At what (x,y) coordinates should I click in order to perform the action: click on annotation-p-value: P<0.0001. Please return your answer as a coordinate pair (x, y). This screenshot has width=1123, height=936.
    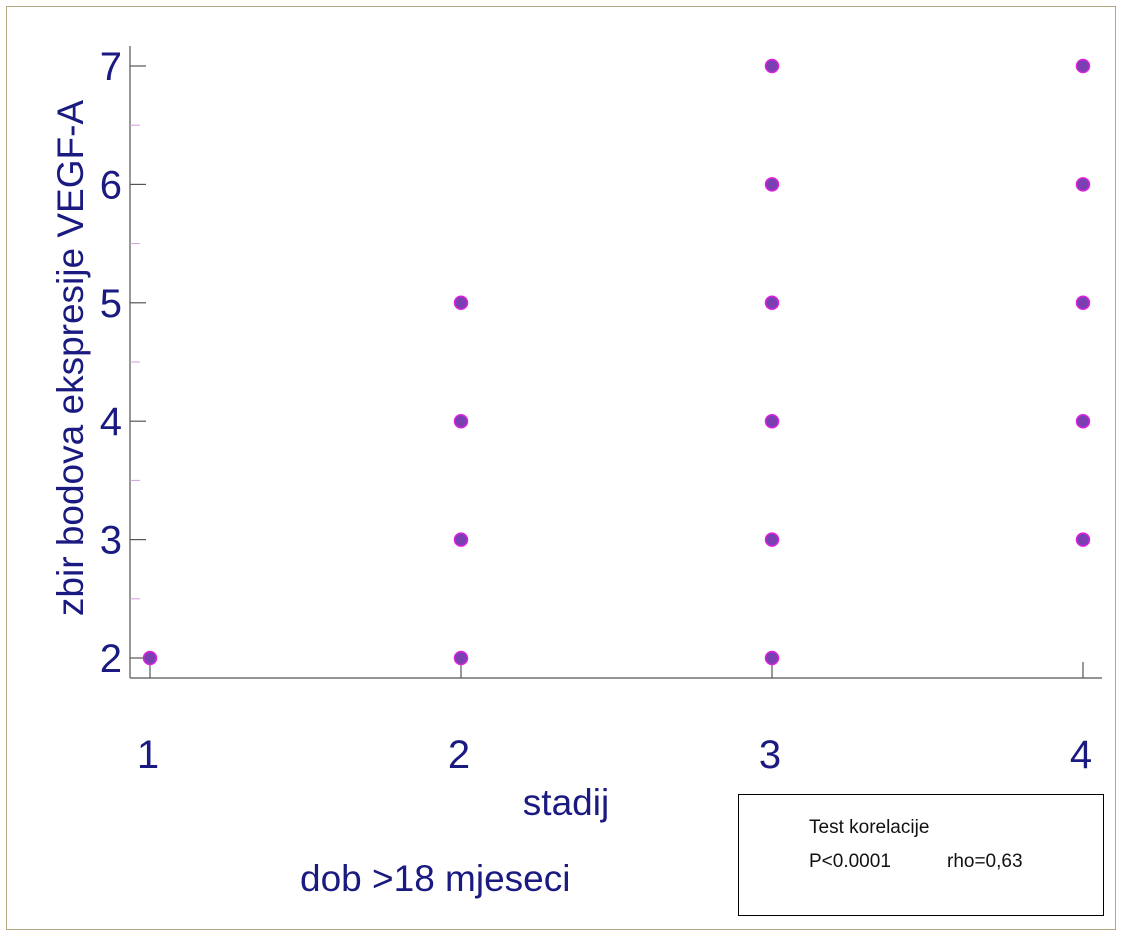
    Looking at the image, I should click on (850, 861).